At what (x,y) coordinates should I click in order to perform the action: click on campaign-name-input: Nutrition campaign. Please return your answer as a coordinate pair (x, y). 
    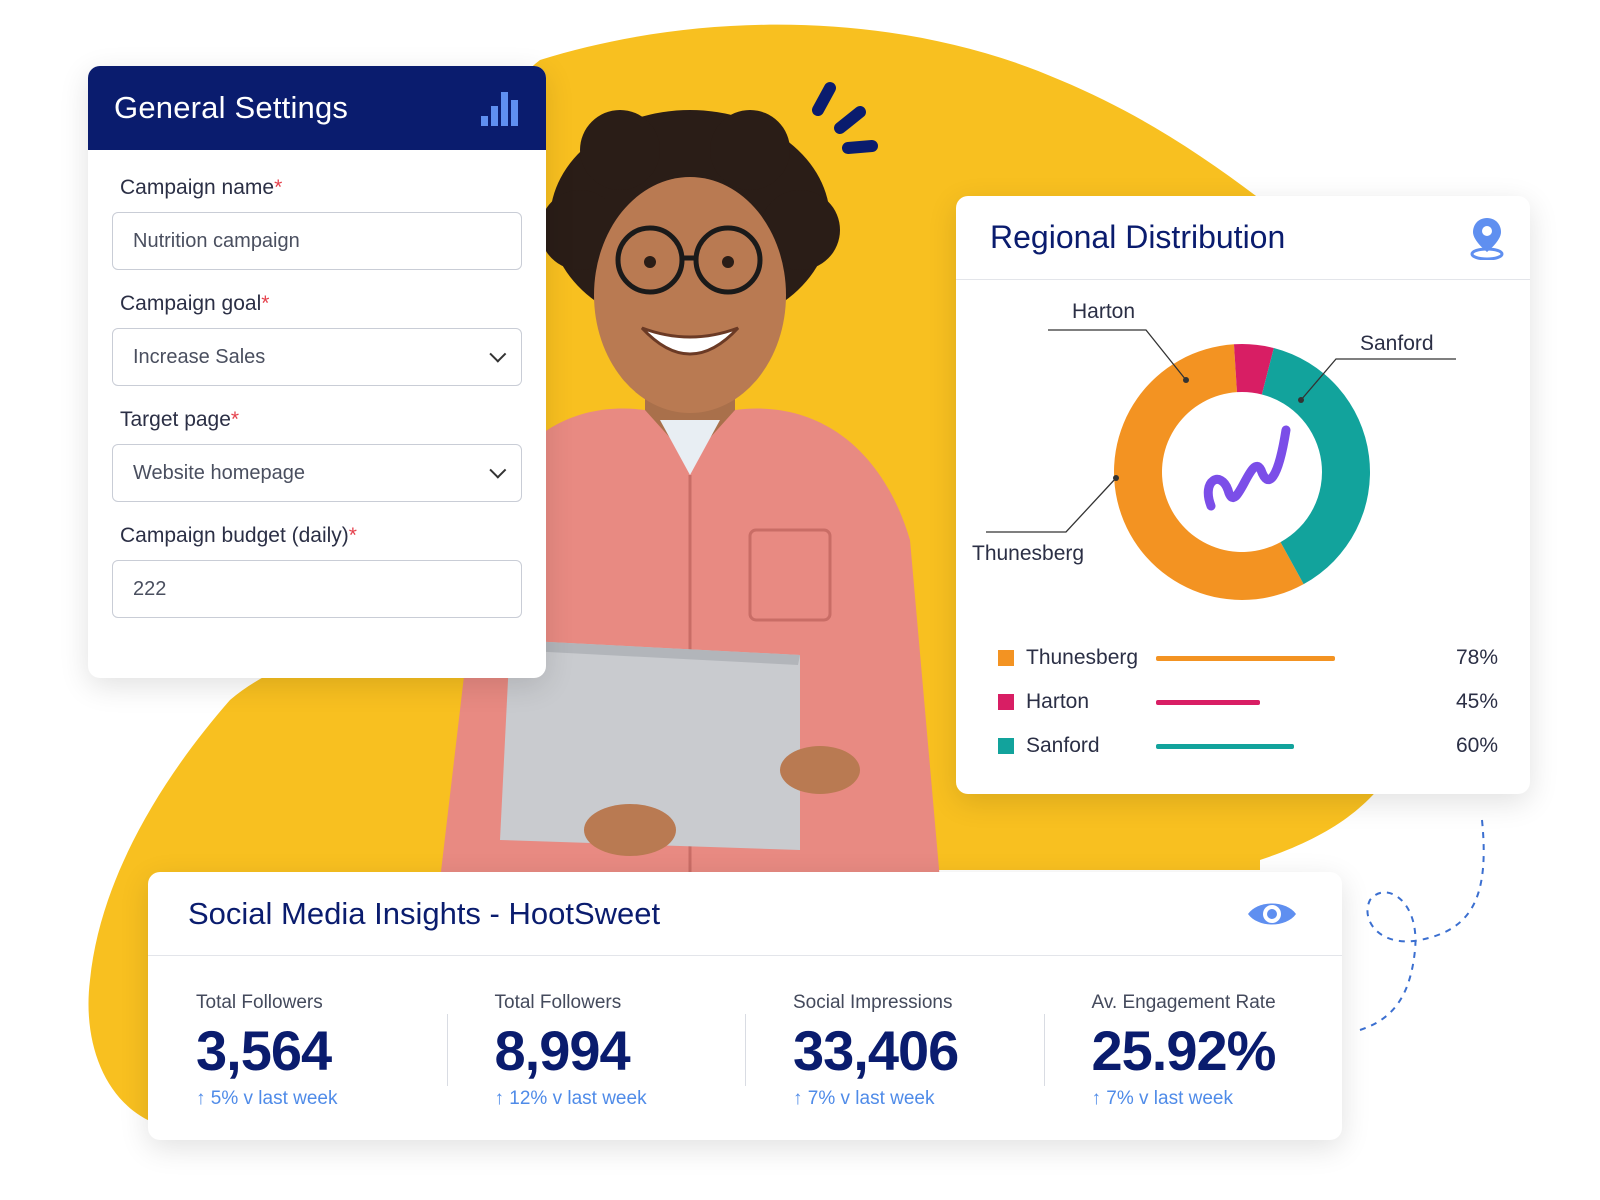
    Looking at the image, I should click on (317, 241).